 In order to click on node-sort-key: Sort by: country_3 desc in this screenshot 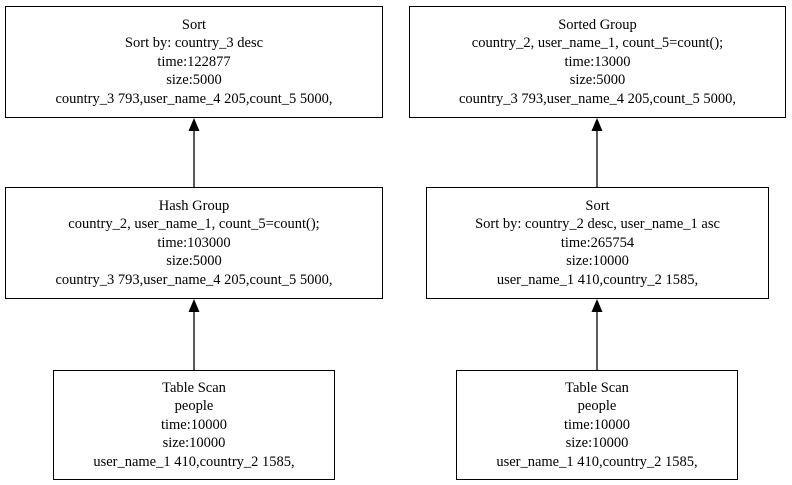, I will do `click(194, 43)`.